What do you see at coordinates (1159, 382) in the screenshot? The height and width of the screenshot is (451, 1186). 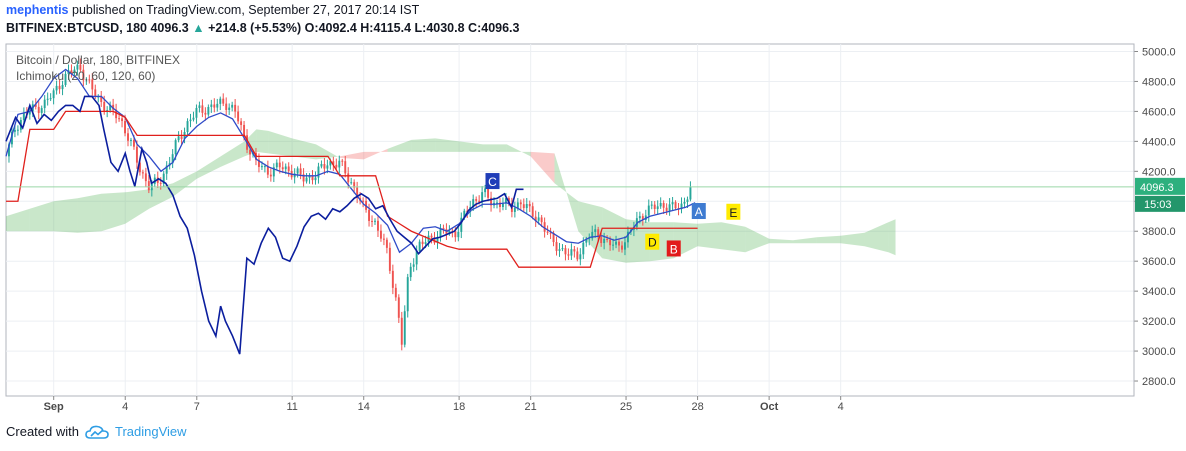 I see `price-tick-label: 2800.0` at bounding box center [1159, 382].